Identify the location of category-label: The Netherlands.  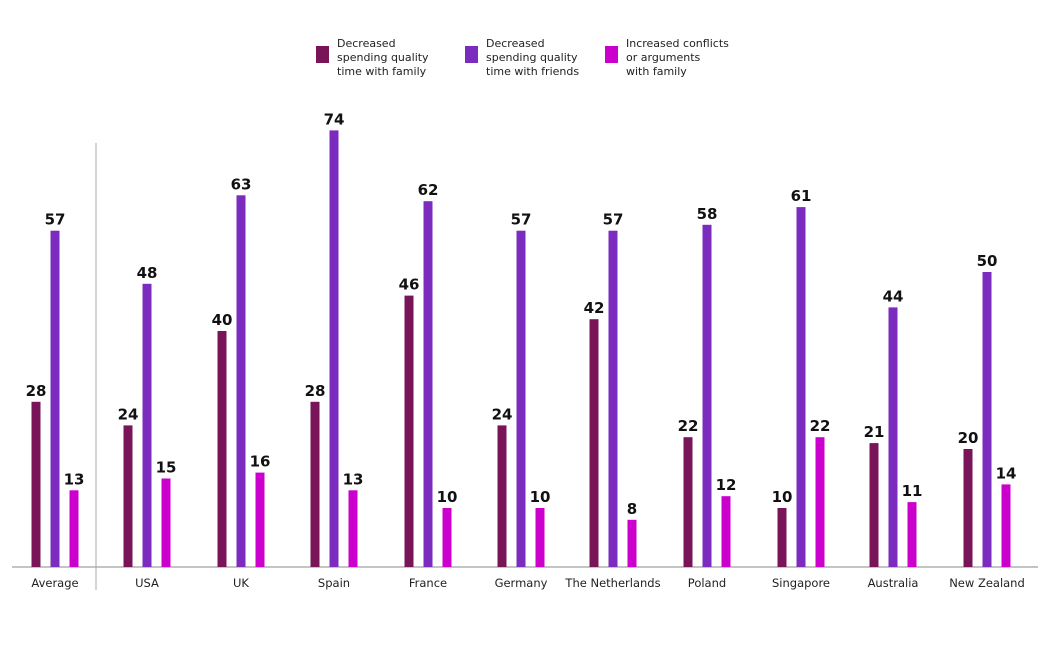
(612, 583).